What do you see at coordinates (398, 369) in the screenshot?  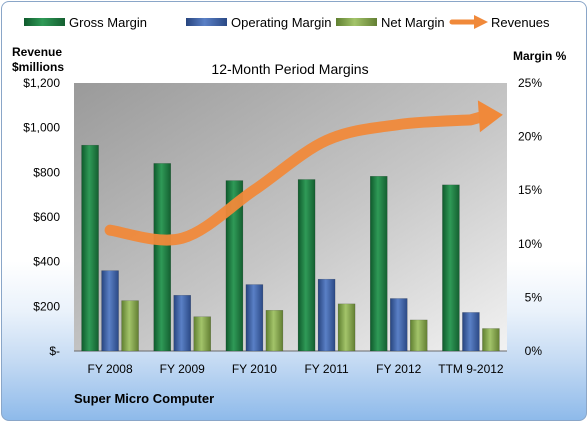 I see `category-label: FY 2012` at bounding box center [398, 369].